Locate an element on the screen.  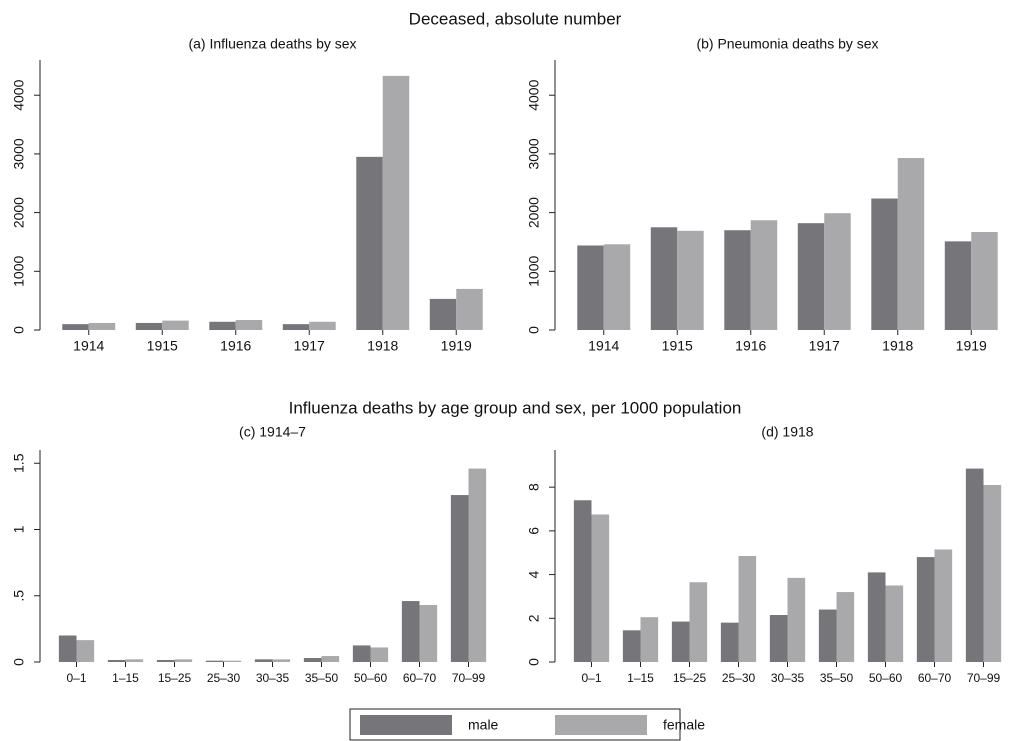
y-tick-label: 1 is located at coordinates (19, 529).